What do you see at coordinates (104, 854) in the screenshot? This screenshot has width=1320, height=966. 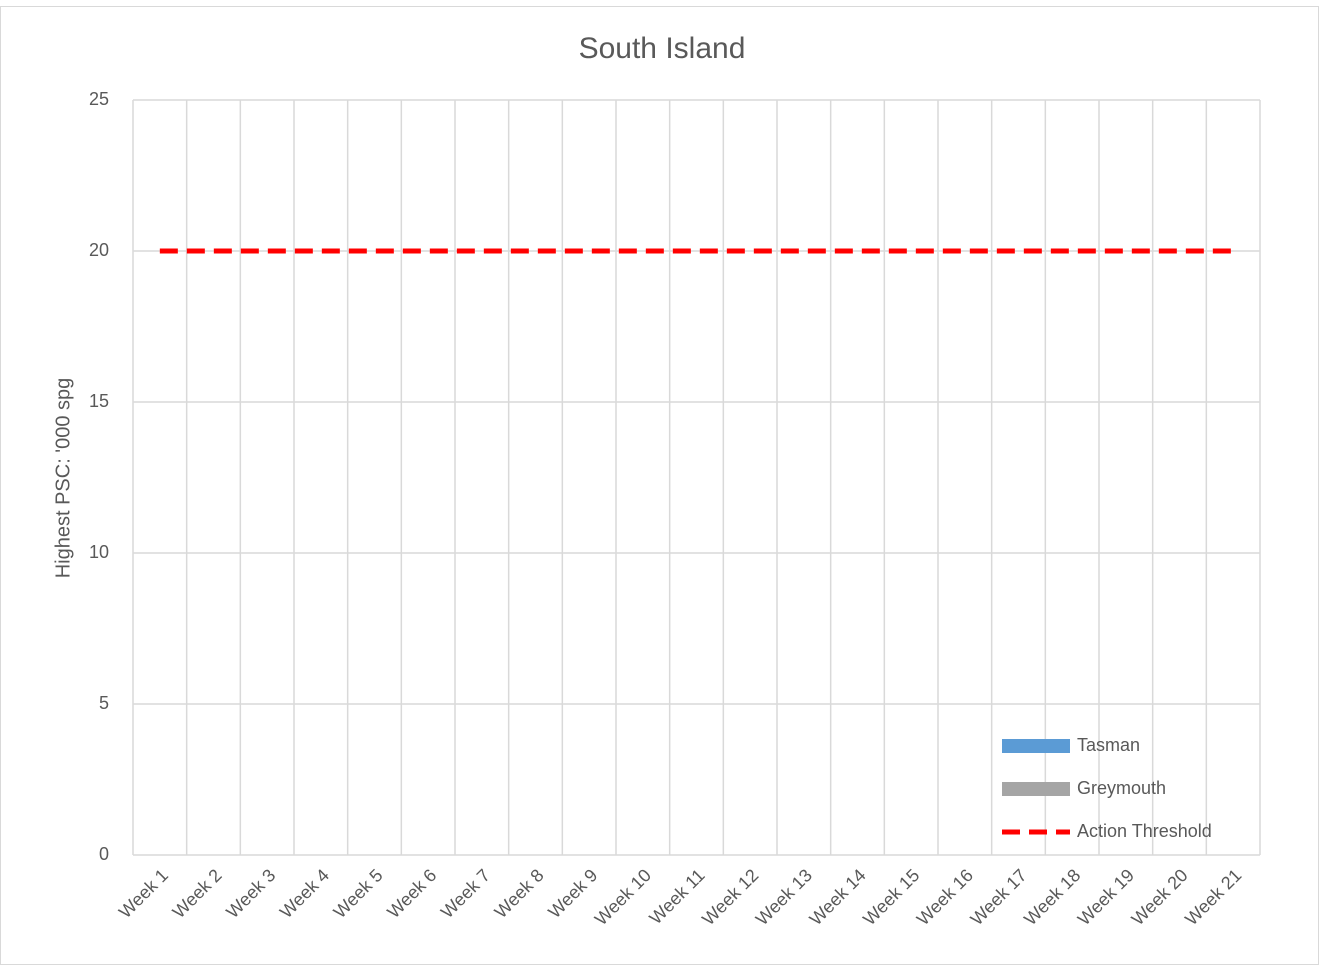 I see `y-tick-label: 0` at bounding box center [104, 854].